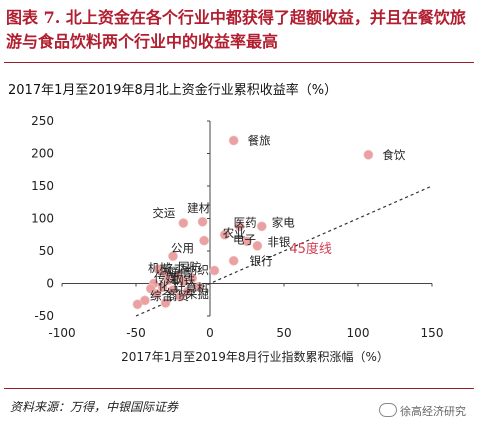  Describe the element at coordinates (44, 316) in the screenshot. I see `y-tick-label: -50` at that location.